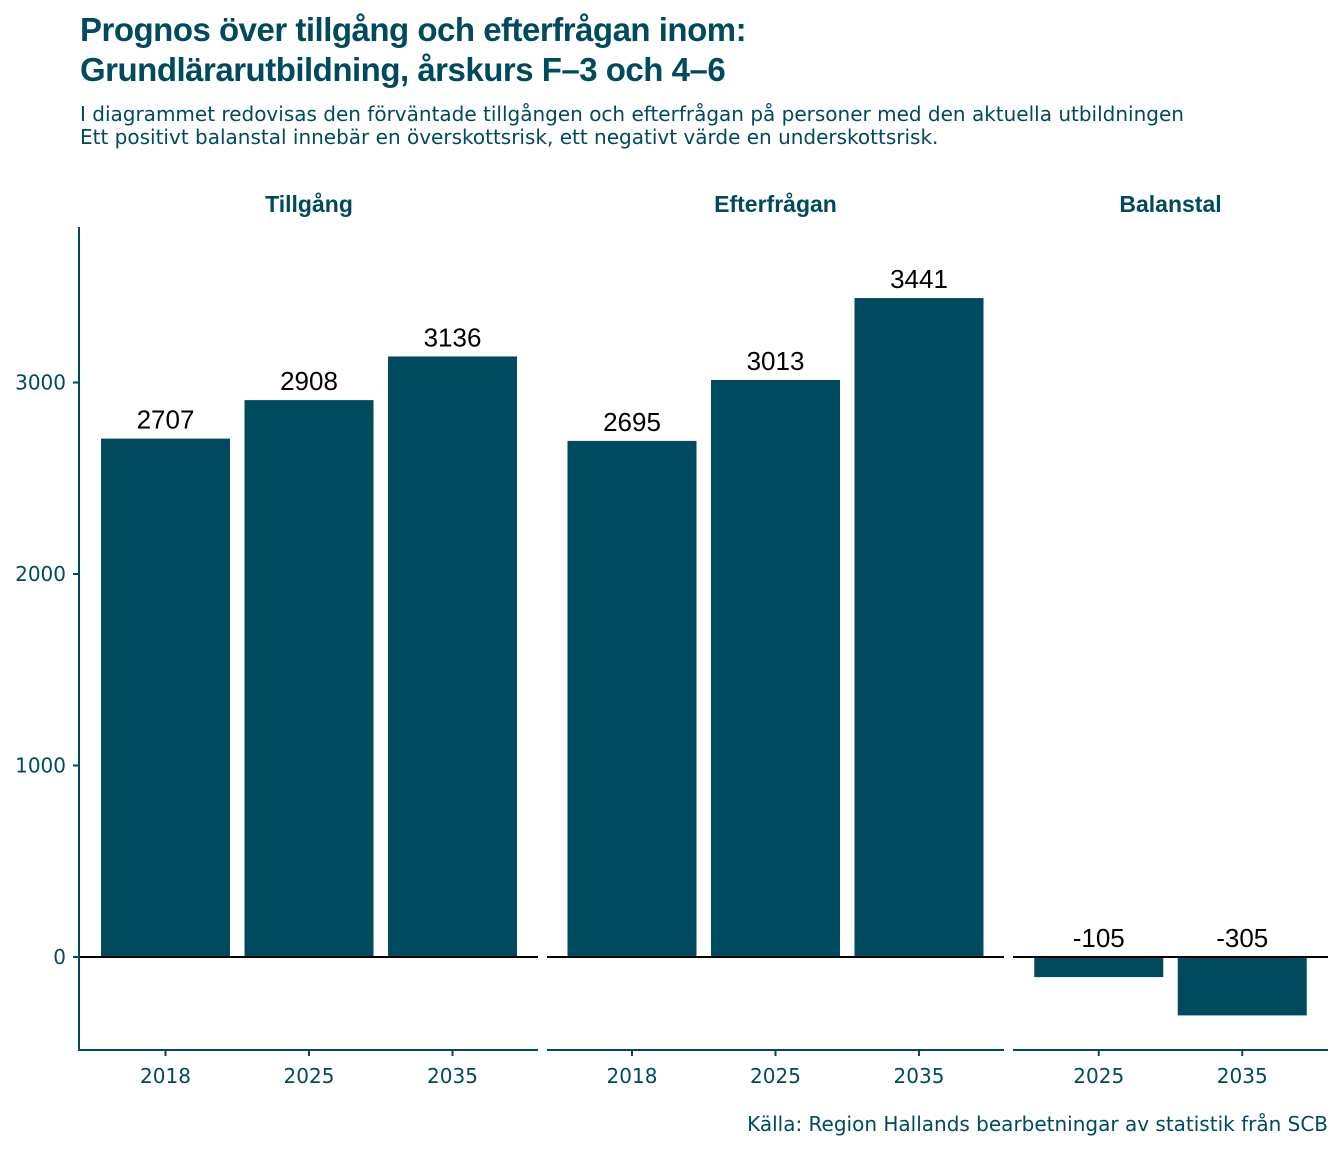 Image resolution: width=1344 pixels, height=1152 pixels. I want to click on data-label: 2707, so click(166, 420).